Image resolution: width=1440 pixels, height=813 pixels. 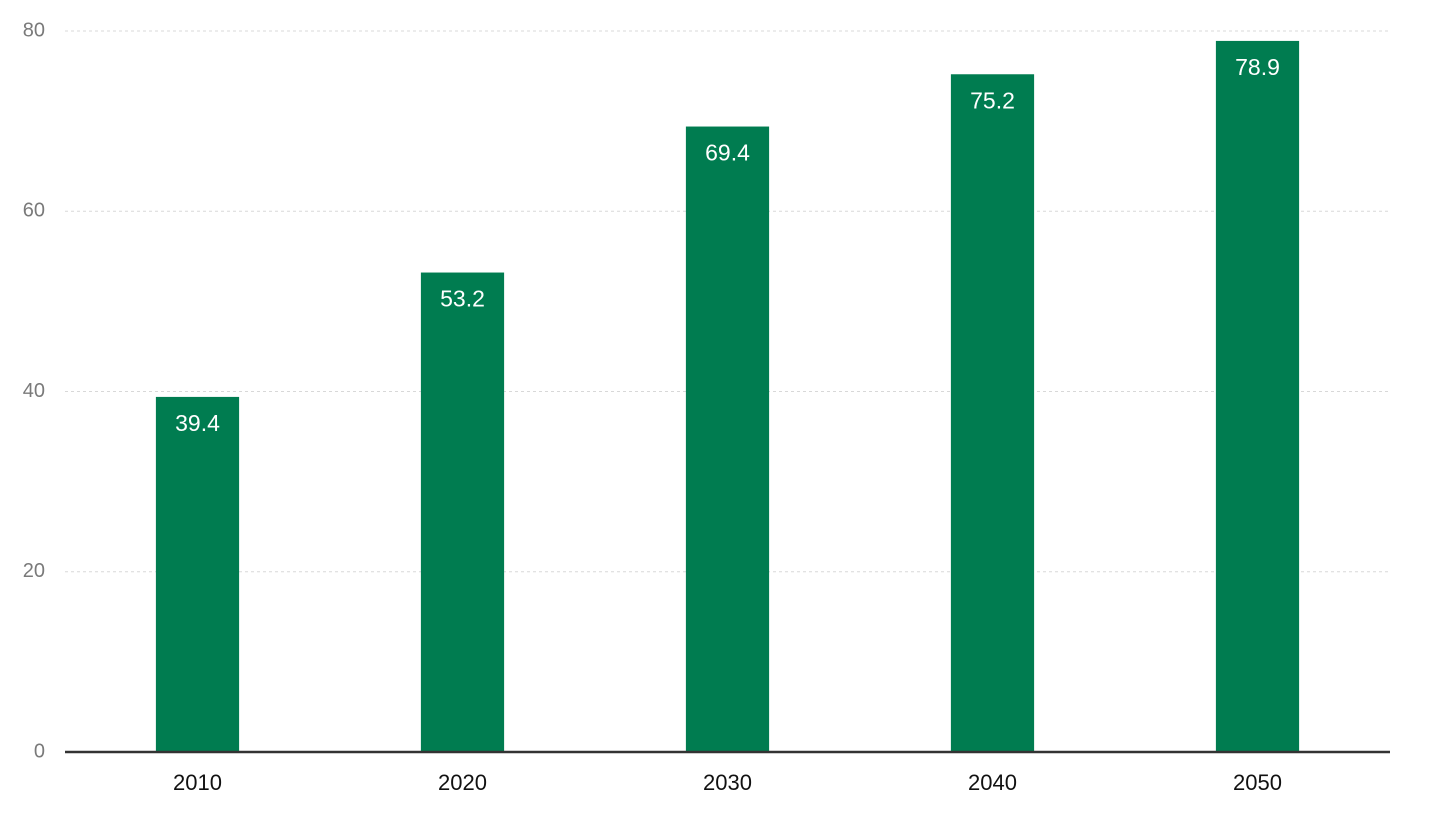 What do you see at coordinates (1257, 67) in the screenshot?
I see `value-label: 78.9` at bounding box center [1257, 67].